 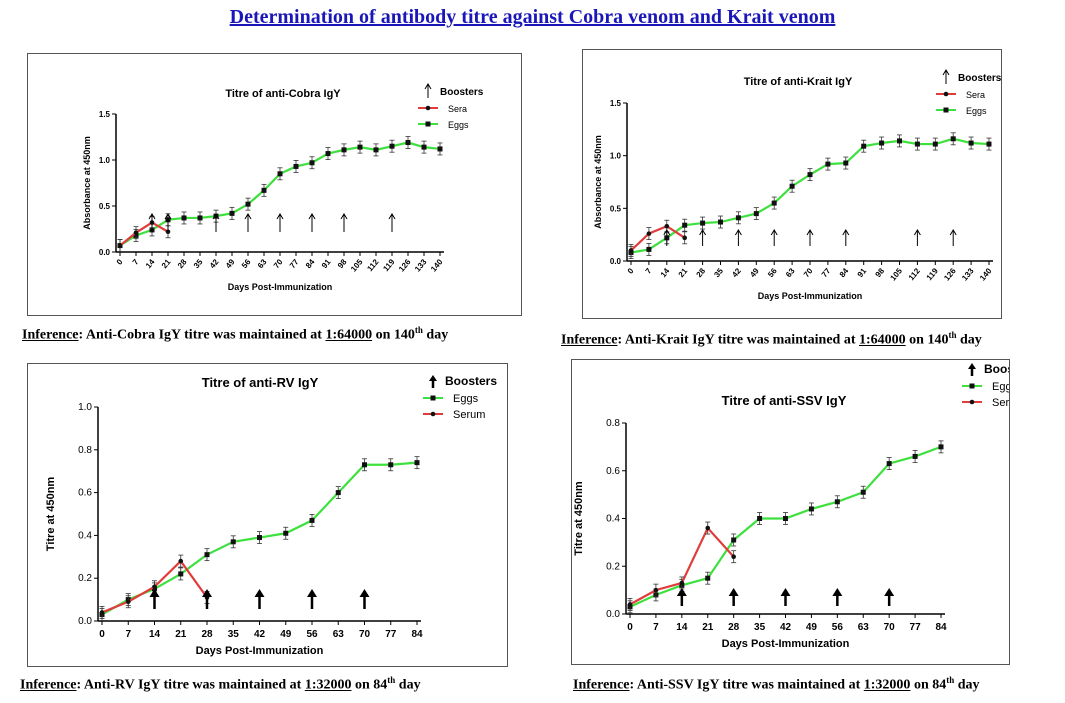 What do you see at coordinates (616, 208) in the screenshot?
I see `y-tick-label: 0.5` at bounding box center [616, 208].